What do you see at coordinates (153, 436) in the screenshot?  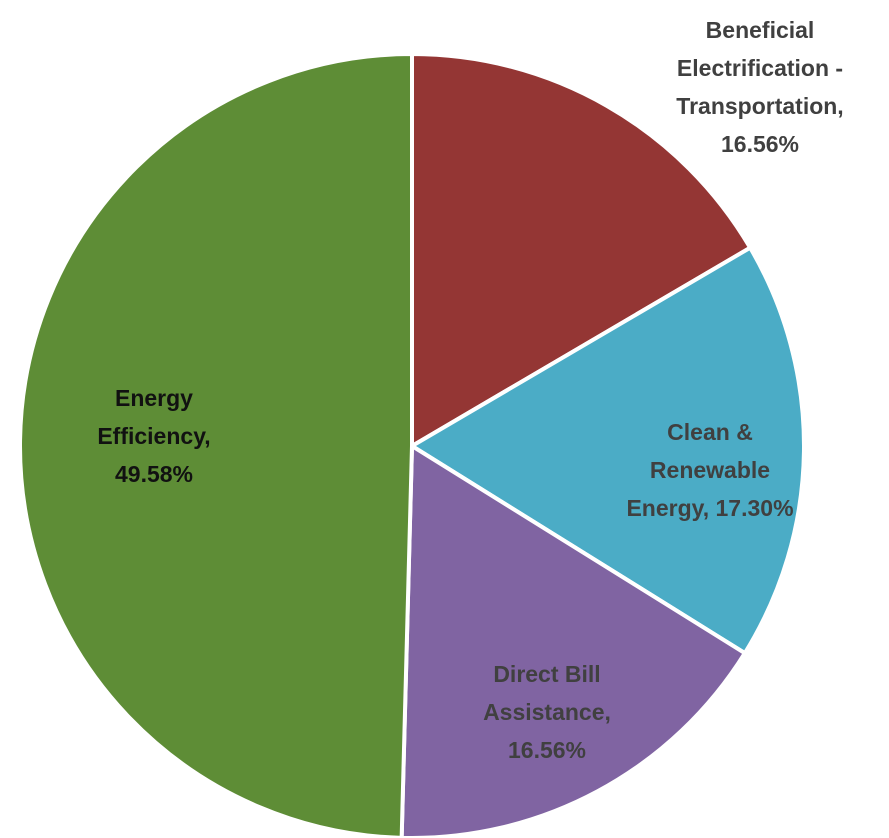 I see `pie-data-label-energy-efficiency: Energy Efficiency, 49.58%` at bounding box center [153, 436].